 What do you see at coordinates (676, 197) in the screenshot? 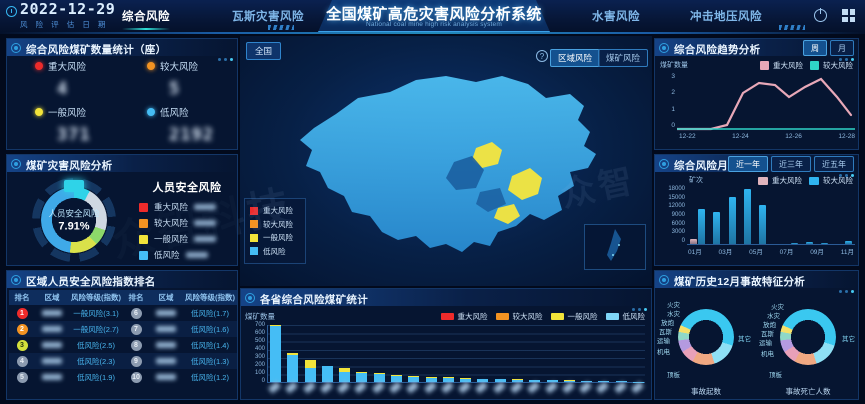
I see `ytick: 15000` at bounding box center [676, 197].